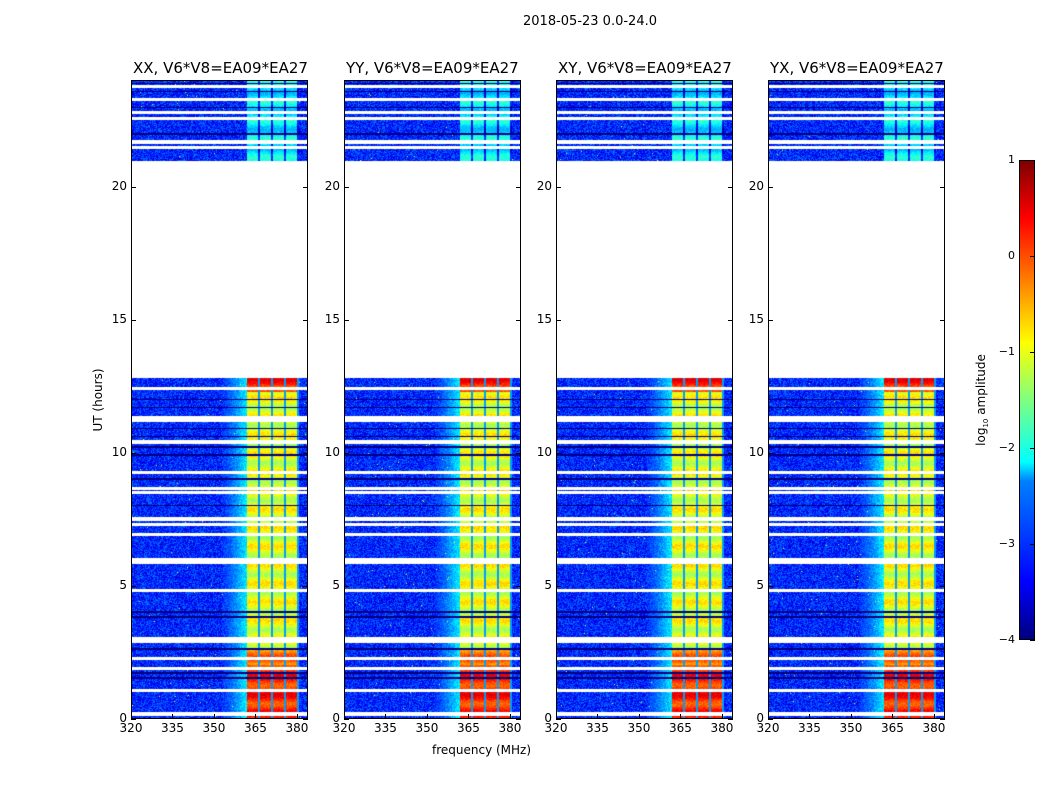  What do you see at coordinates (1011, 159) in the screenshot?
I see `colorbar-tick-label: 1` at bounding box center [1011, 159].